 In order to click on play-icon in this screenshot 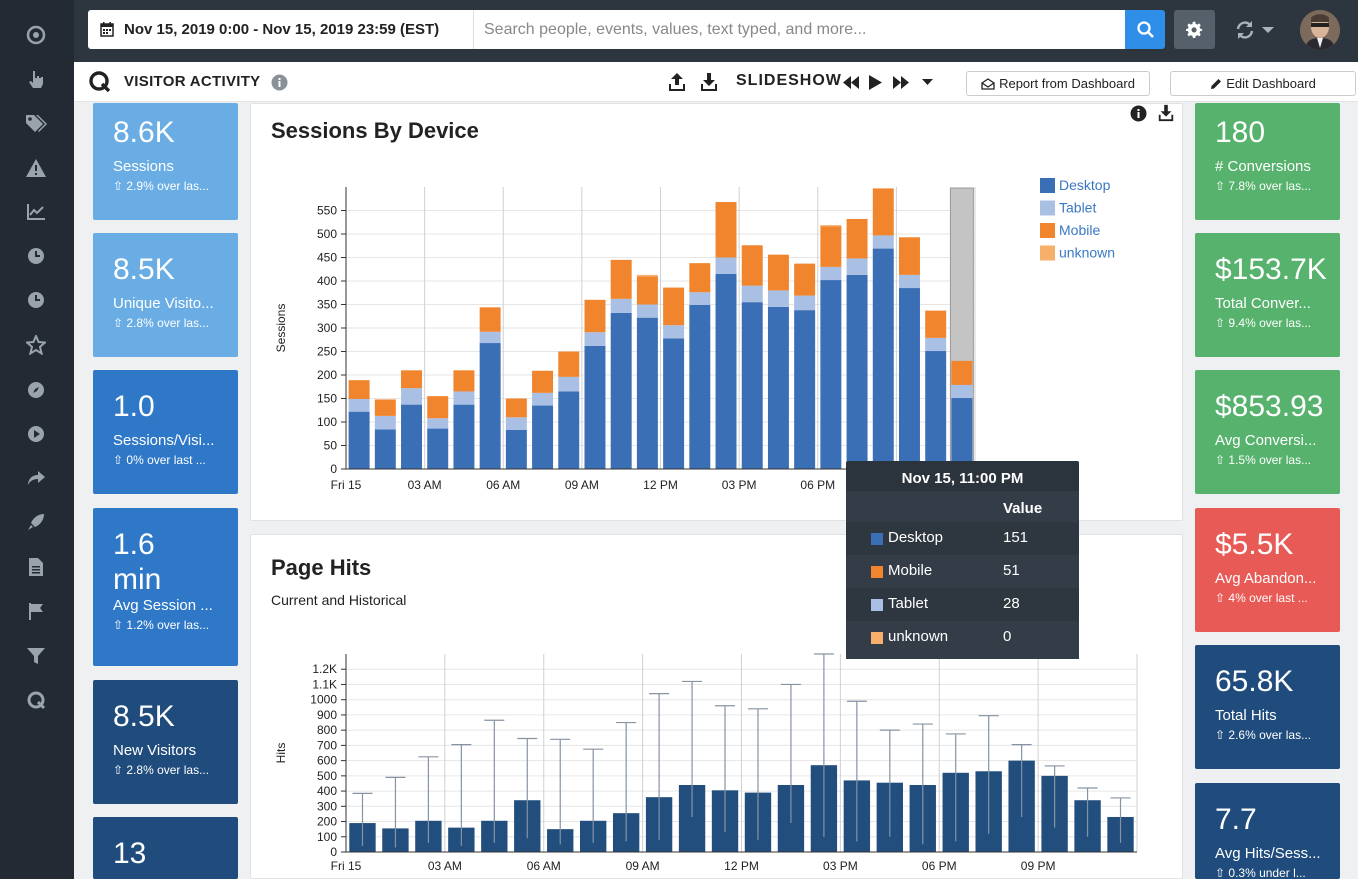, I will do `click(875, 82)`.